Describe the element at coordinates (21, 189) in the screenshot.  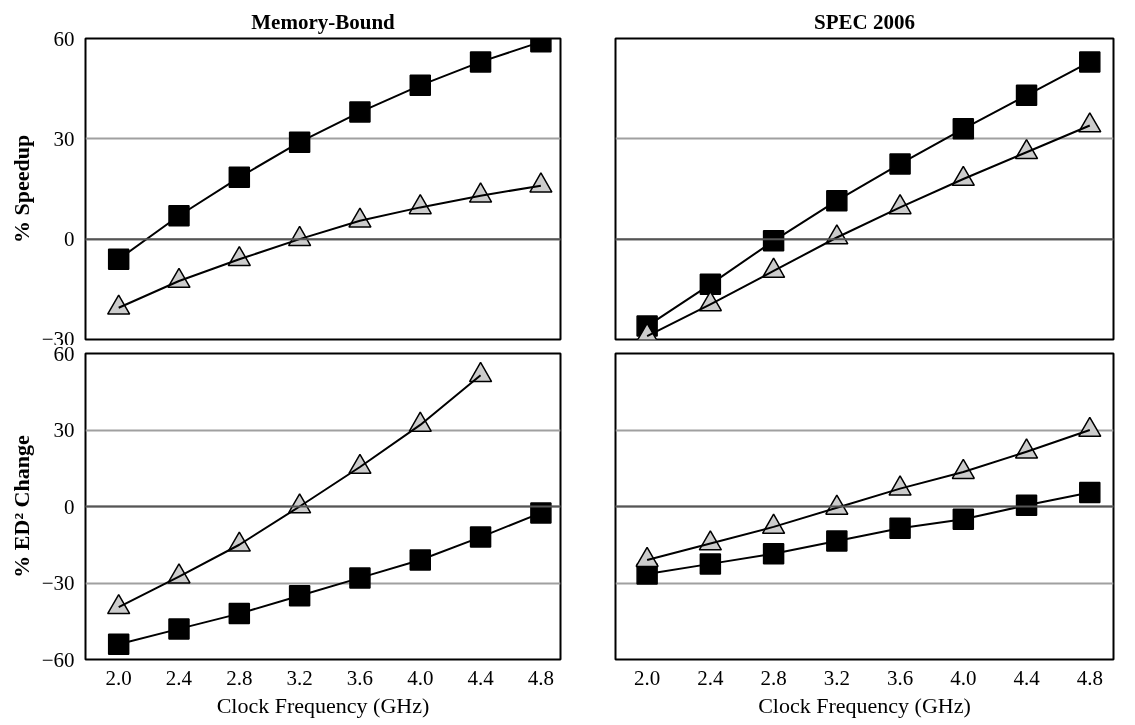
I see `y-axis-title: % Speedup` at that location.